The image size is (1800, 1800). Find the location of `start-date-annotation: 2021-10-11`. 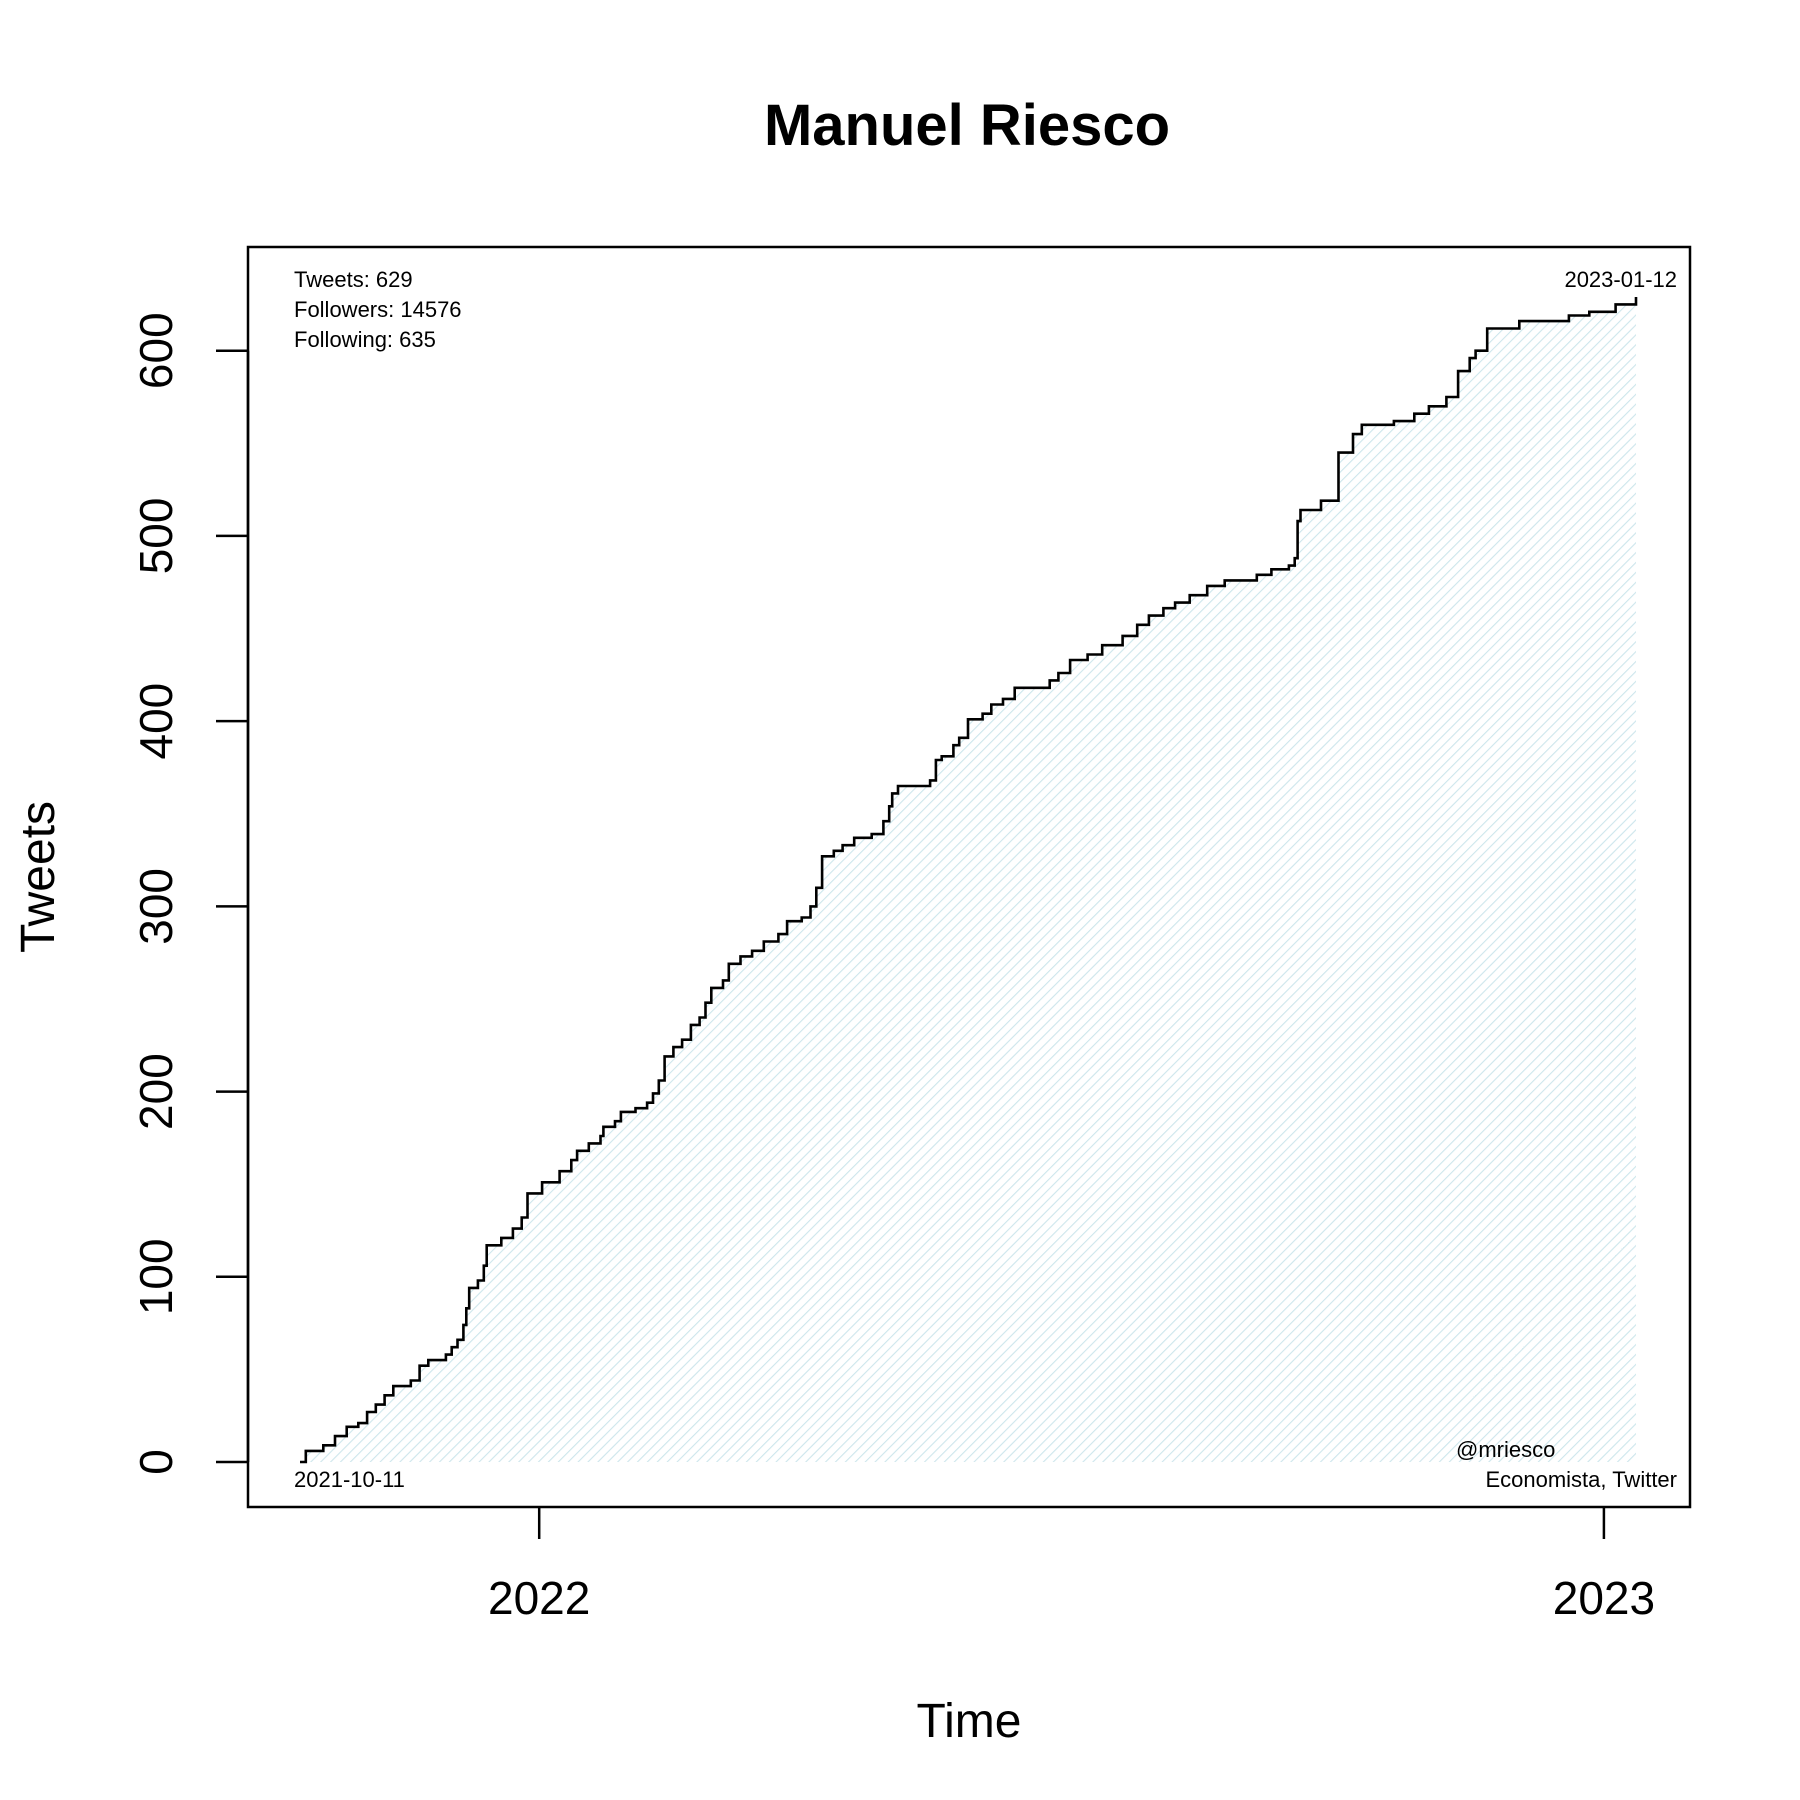

start-date-annotation: 2021-10-11 is located at coordinates (349, 1479).